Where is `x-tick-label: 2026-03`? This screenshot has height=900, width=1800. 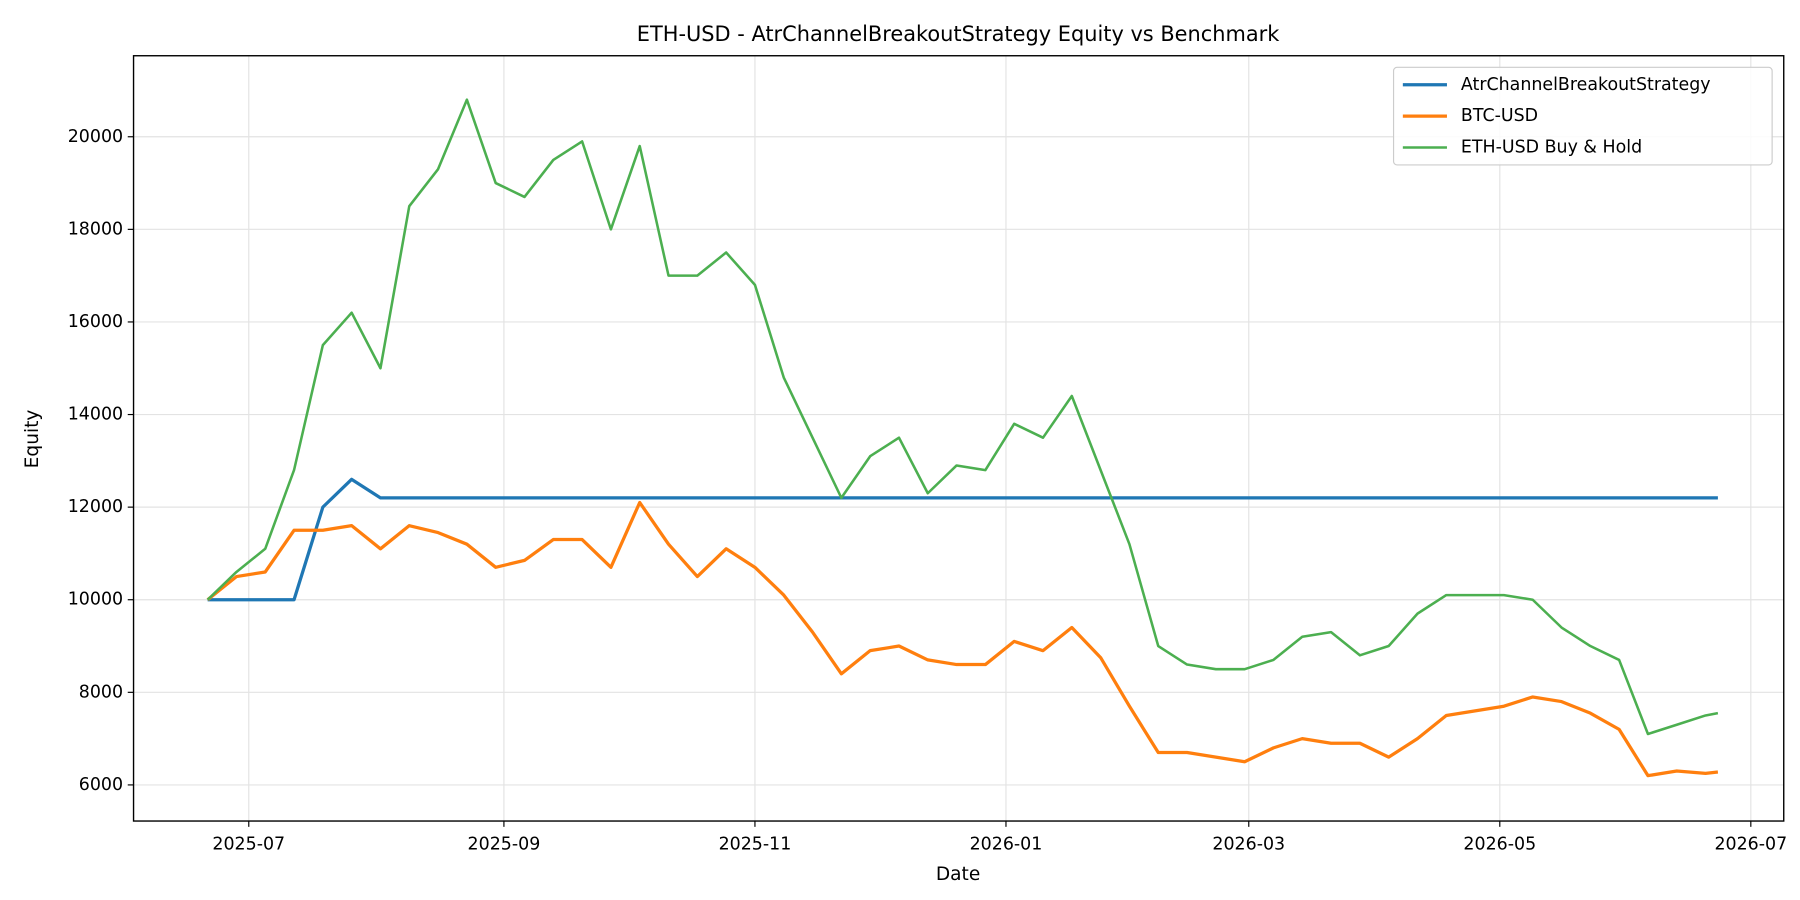 x-tick-label: 2026-03 is located at coordinates (1248, 844).